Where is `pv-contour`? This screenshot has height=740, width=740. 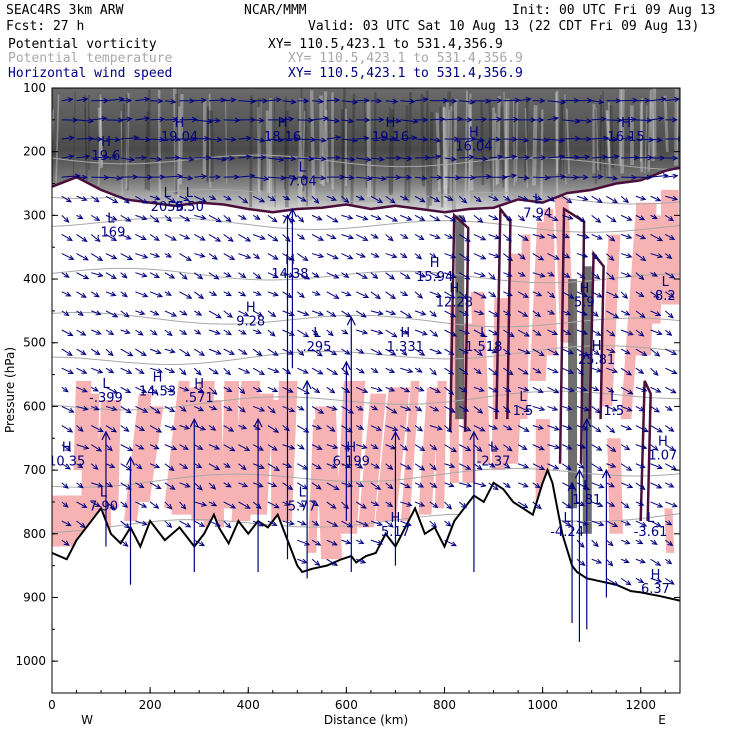 pv-contour is located at coordinates (459, 322).